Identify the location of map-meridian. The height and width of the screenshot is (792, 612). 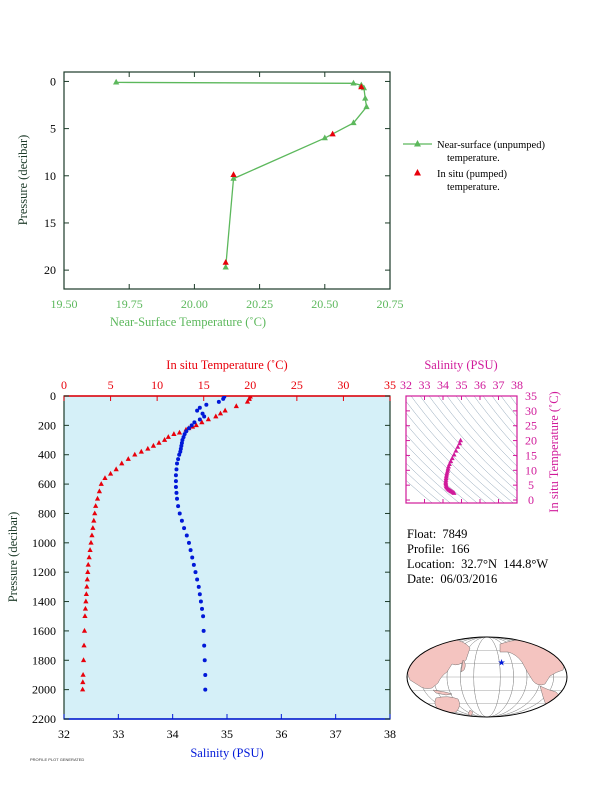
(487, 677).